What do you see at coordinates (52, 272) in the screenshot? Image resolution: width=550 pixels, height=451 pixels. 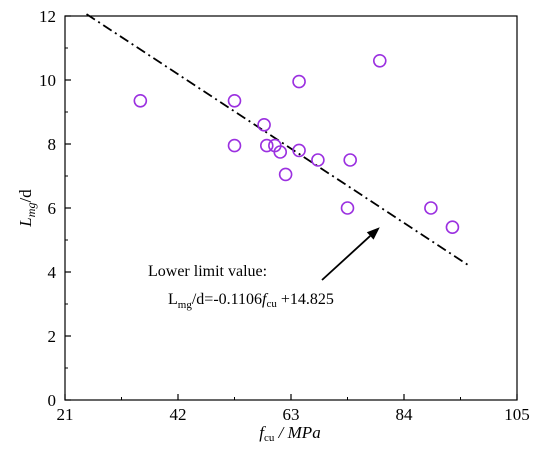 I see `y-tick-label: 4` at bounding box center [52, 272].